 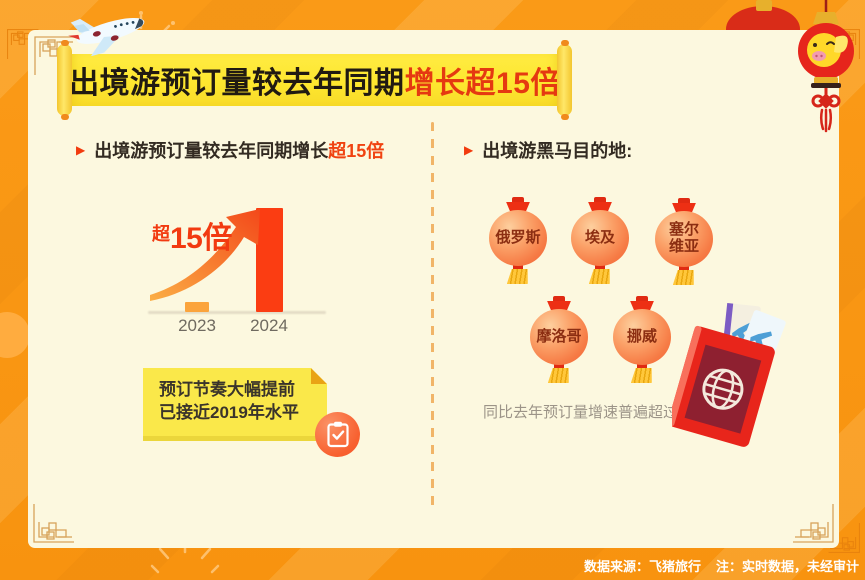 I want to click on x-tick-2023: 2023, so click(x=197, y=325).